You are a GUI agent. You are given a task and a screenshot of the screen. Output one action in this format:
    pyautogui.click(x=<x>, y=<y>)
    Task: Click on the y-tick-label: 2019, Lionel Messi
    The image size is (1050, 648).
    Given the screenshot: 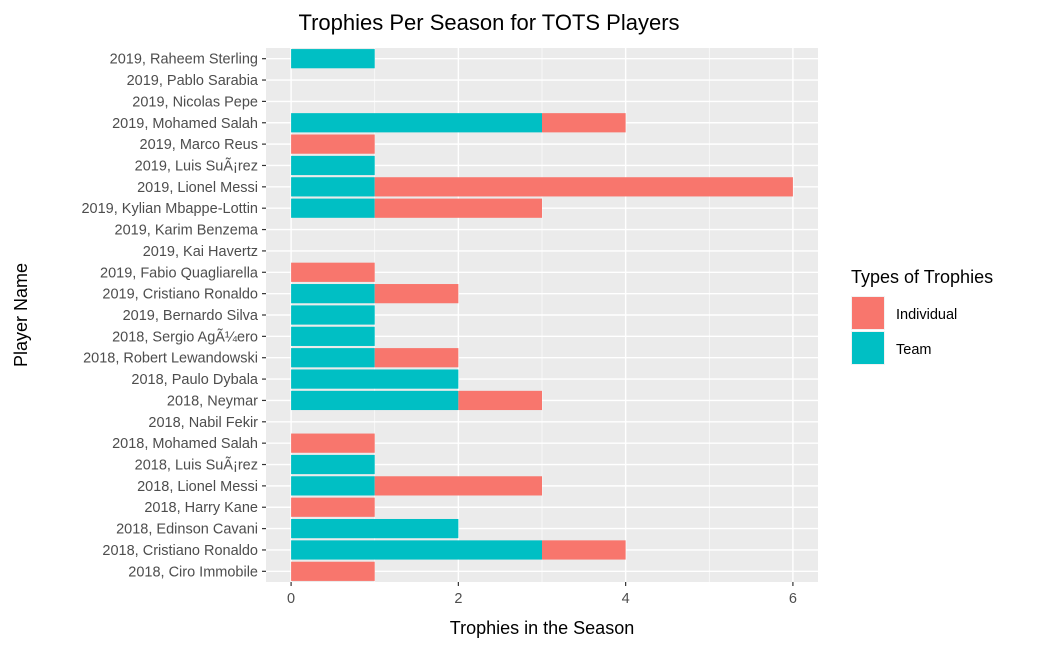 What is the action you would take?
    pyautogui.click(x=197, y=188)
    